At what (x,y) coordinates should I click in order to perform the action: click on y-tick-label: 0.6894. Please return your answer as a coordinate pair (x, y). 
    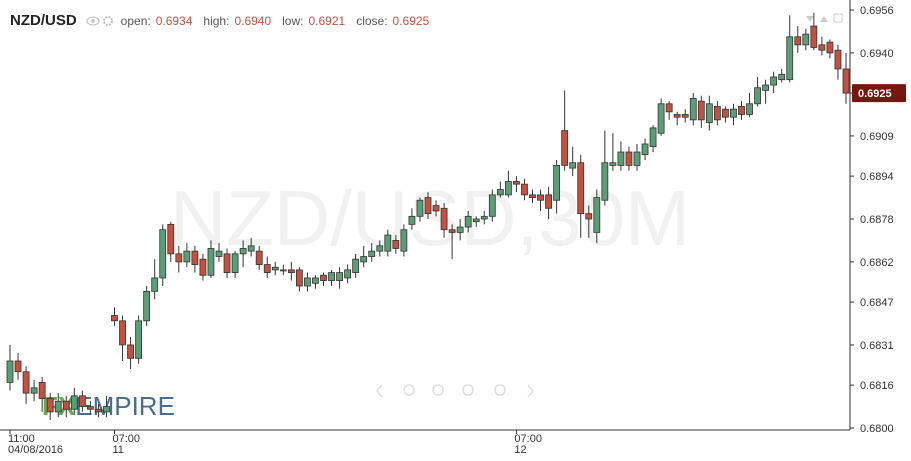
    Looking at the image, I should click on (877, 177).